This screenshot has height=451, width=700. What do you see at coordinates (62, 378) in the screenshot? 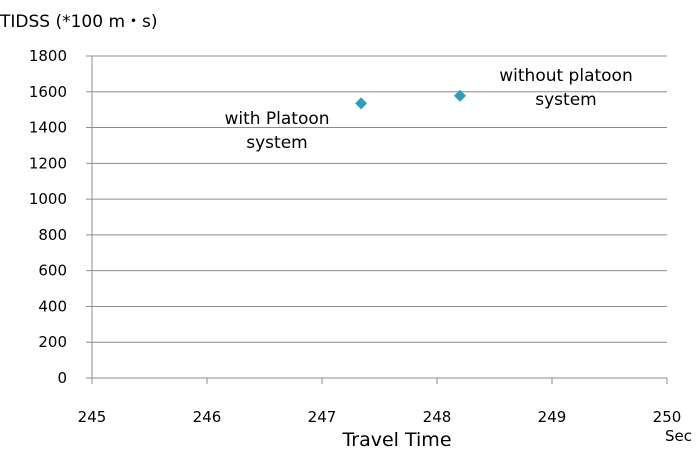
I see `y-tick-label: 0` at bounding box center [62, 378].